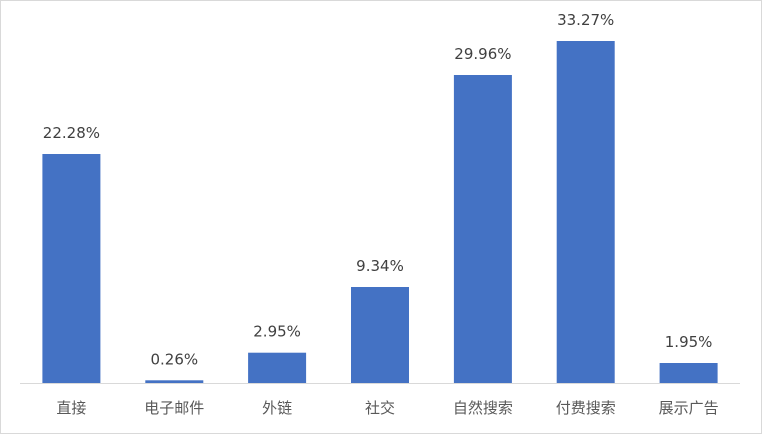  What do you see at coordinates (174, 359) in the screenshot?
I see `data-label-1: 0.26%` at bounding box center [174, 359].